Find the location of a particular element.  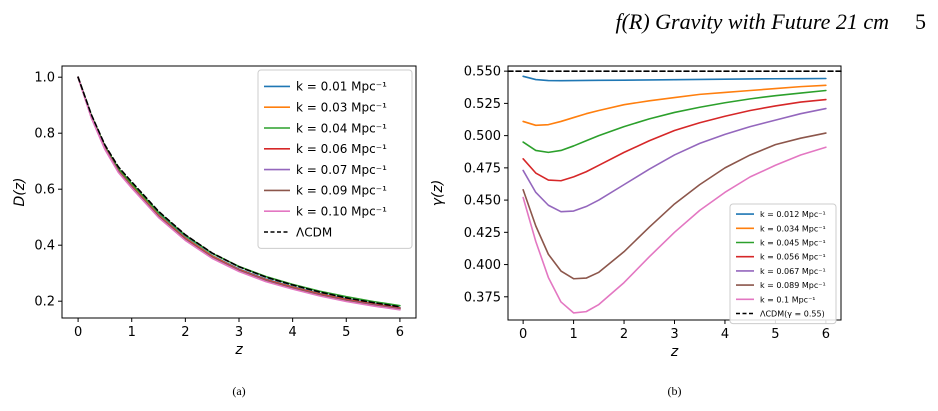

panel-a-legend-entry: k = 0.09 Mpc⁻¹ is located at coordinates (341, 191).